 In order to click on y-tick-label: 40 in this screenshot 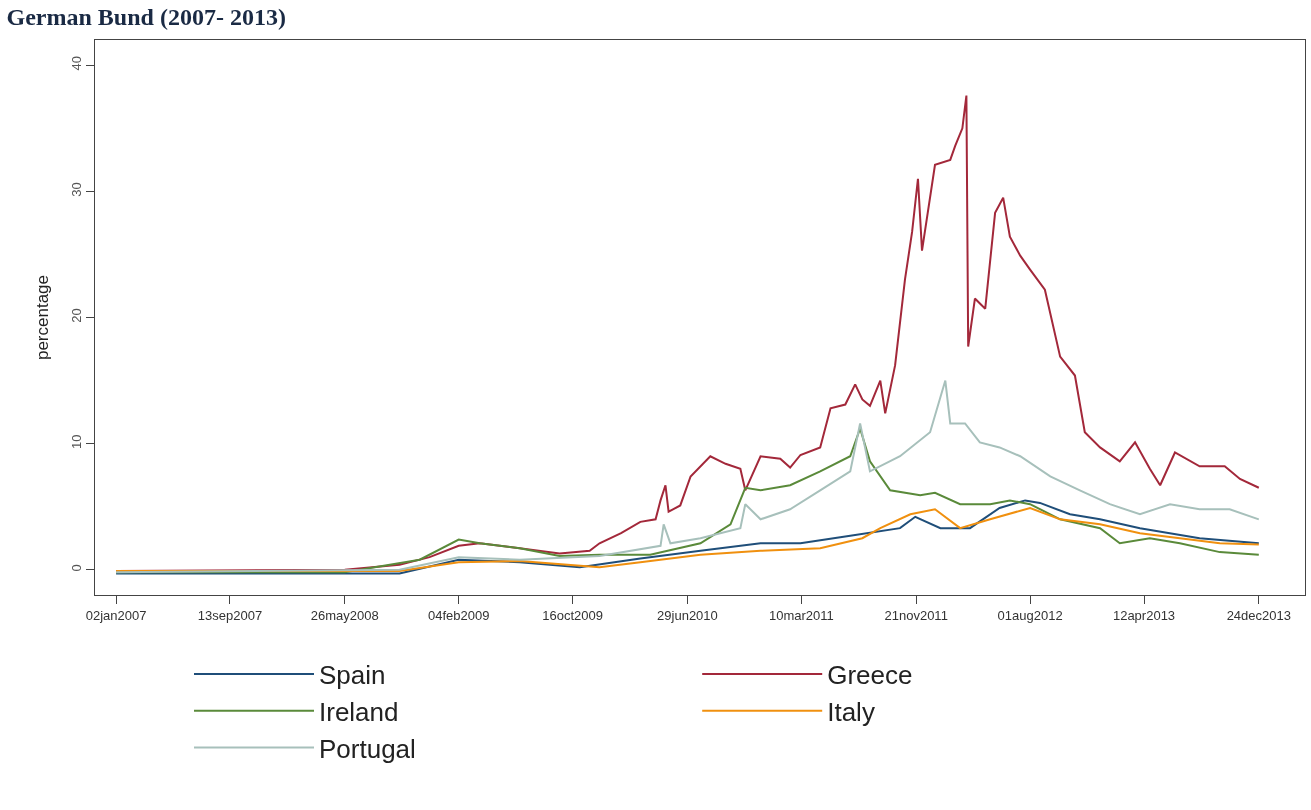, I will do `click(76, 63)`.